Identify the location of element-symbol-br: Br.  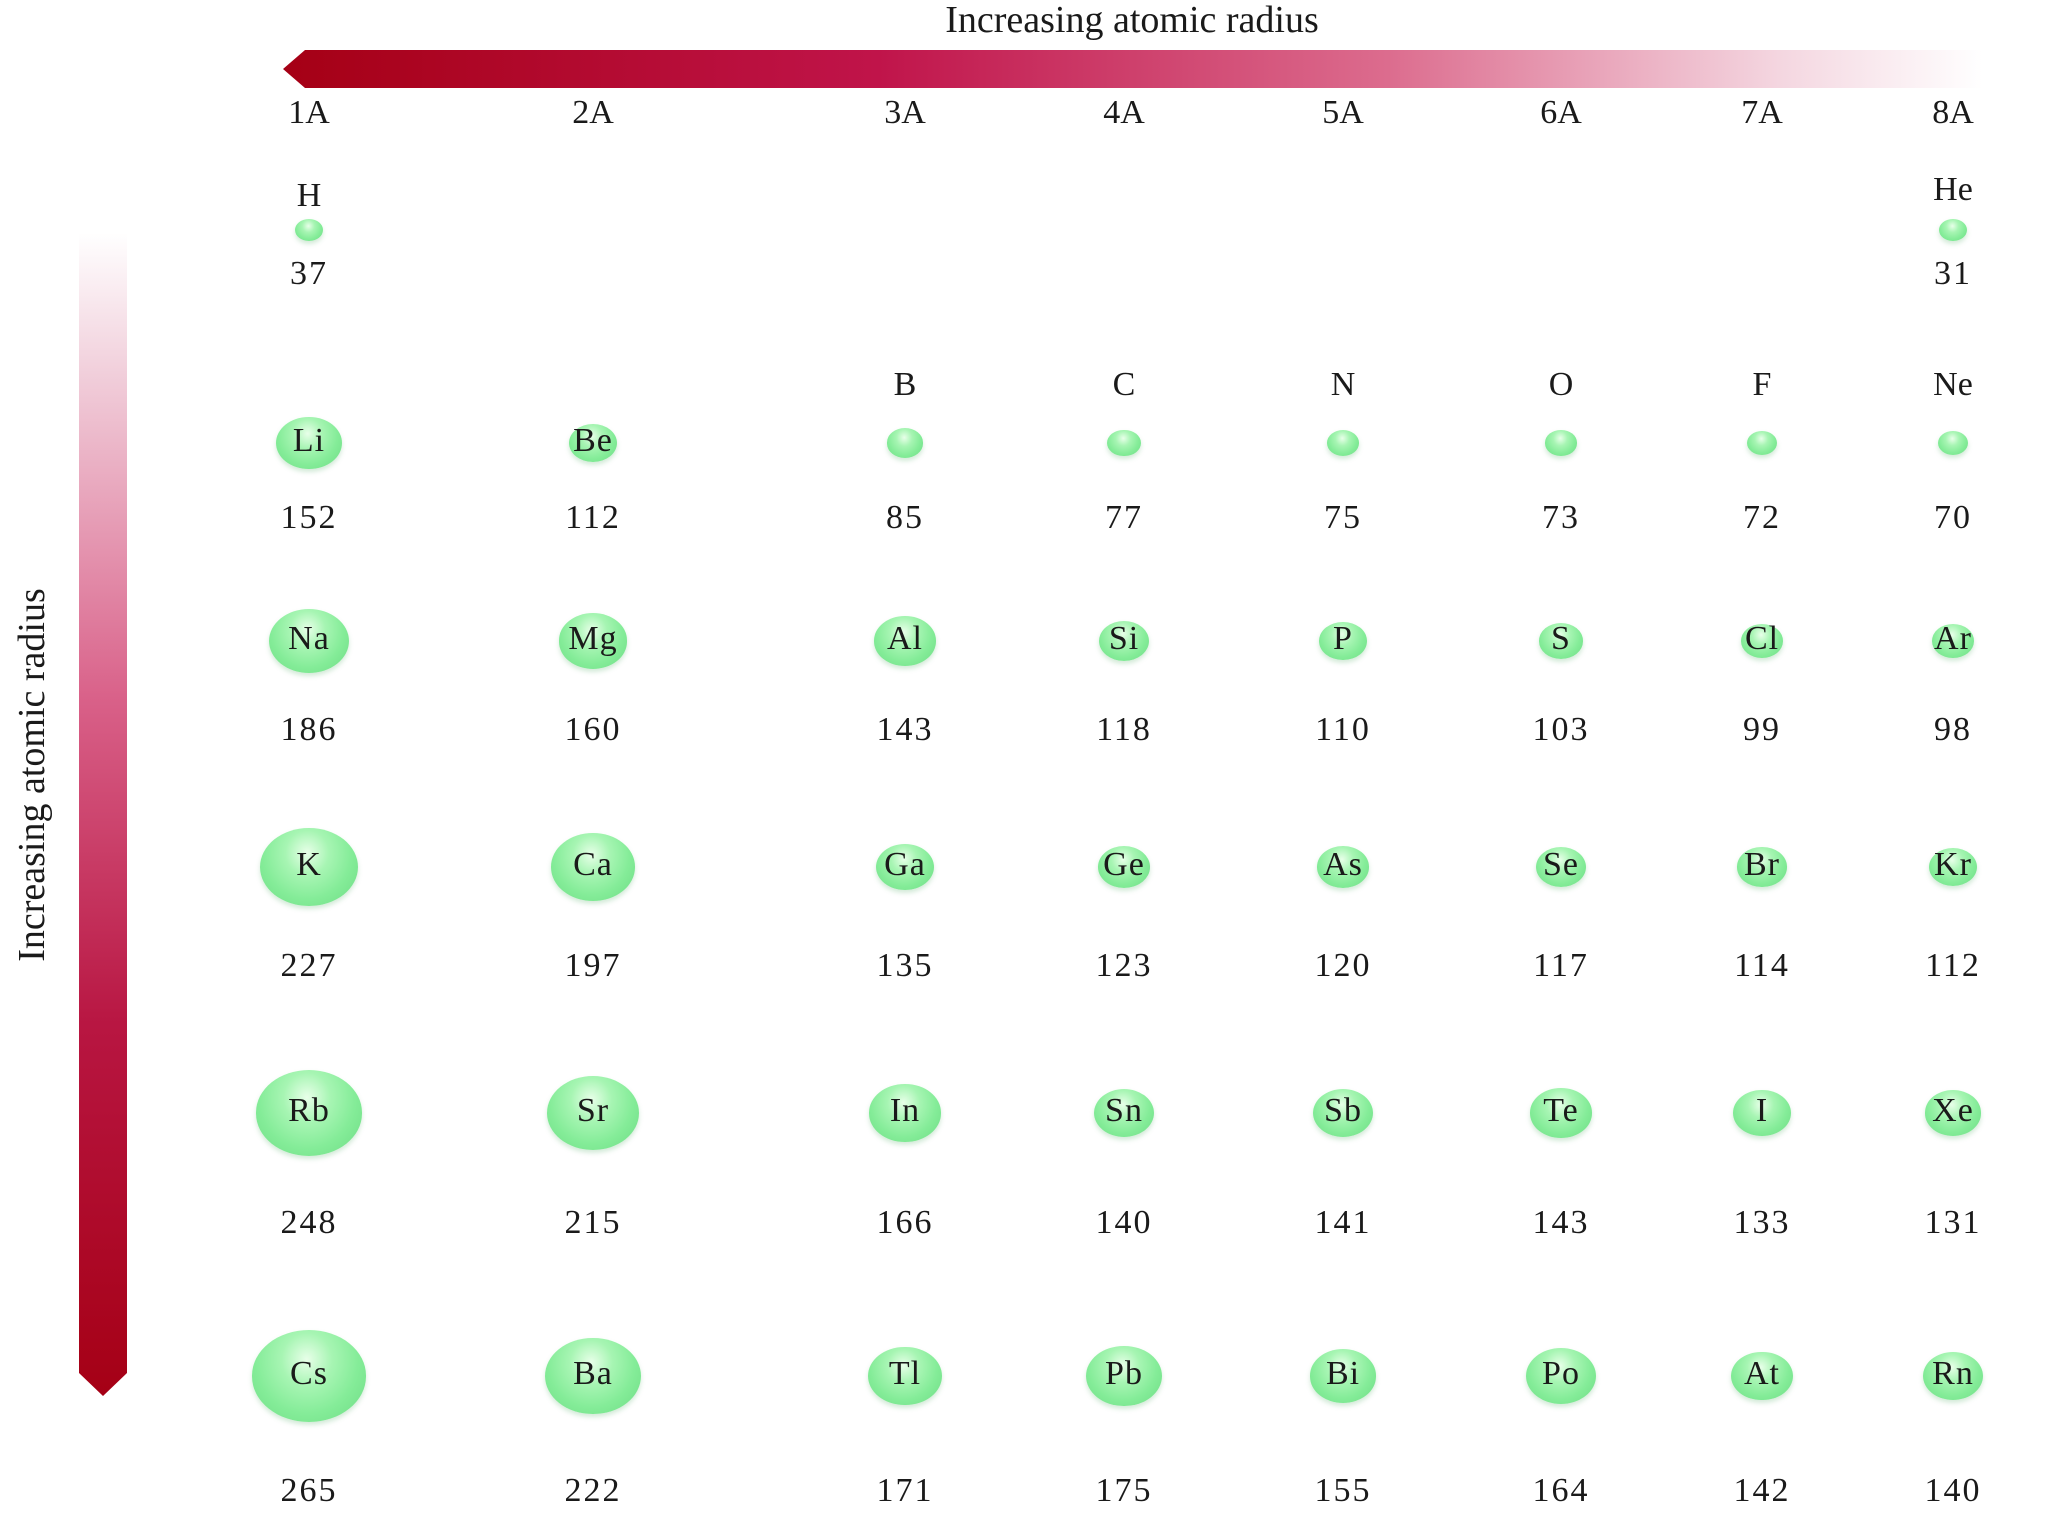
(1762, 864).